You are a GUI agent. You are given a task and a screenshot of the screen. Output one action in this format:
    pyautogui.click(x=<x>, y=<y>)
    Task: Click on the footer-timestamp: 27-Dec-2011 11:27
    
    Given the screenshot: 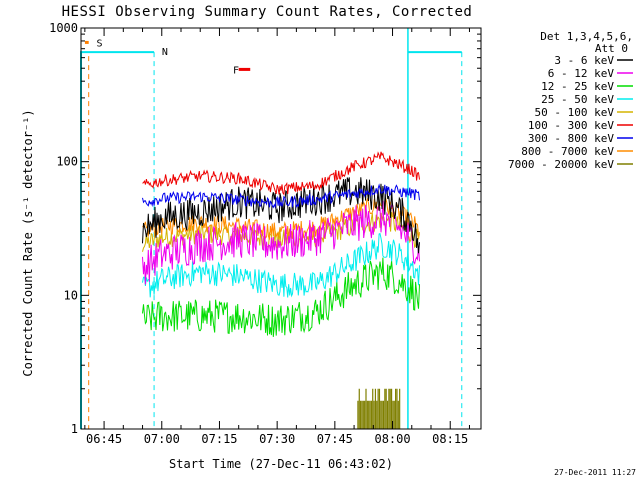 What is the action you would take?
    pyautogui.click(x=595, y=472)
    